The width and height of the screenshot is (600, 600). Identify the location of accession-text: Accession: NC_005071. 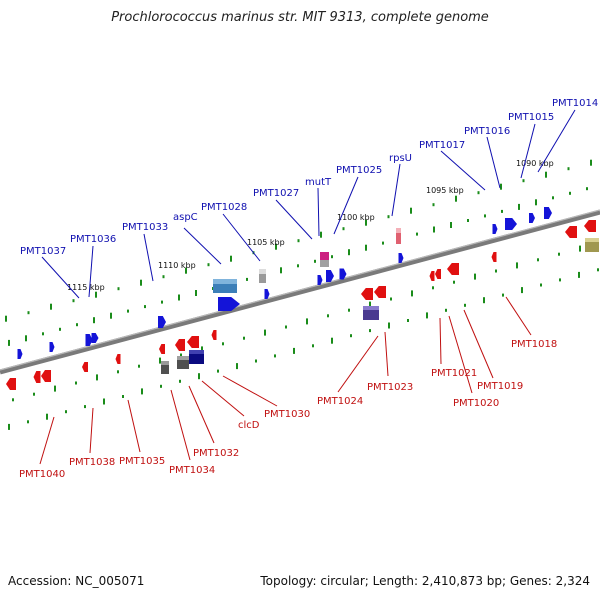
(76, 581).